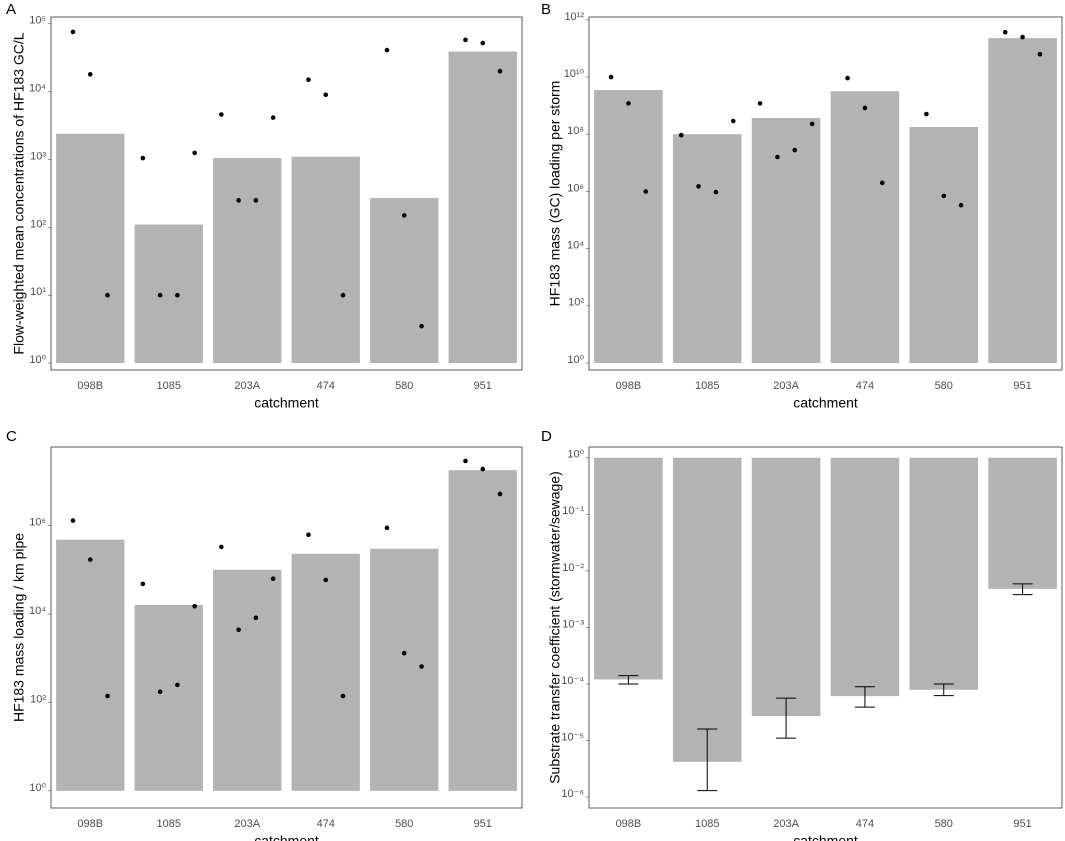 This screenshot has width=1065, height=841. Describe the element at coordinates (19, 627) in the screenshot. I see `y-axis-title: HF183 mass loading / km pipe` at that location.